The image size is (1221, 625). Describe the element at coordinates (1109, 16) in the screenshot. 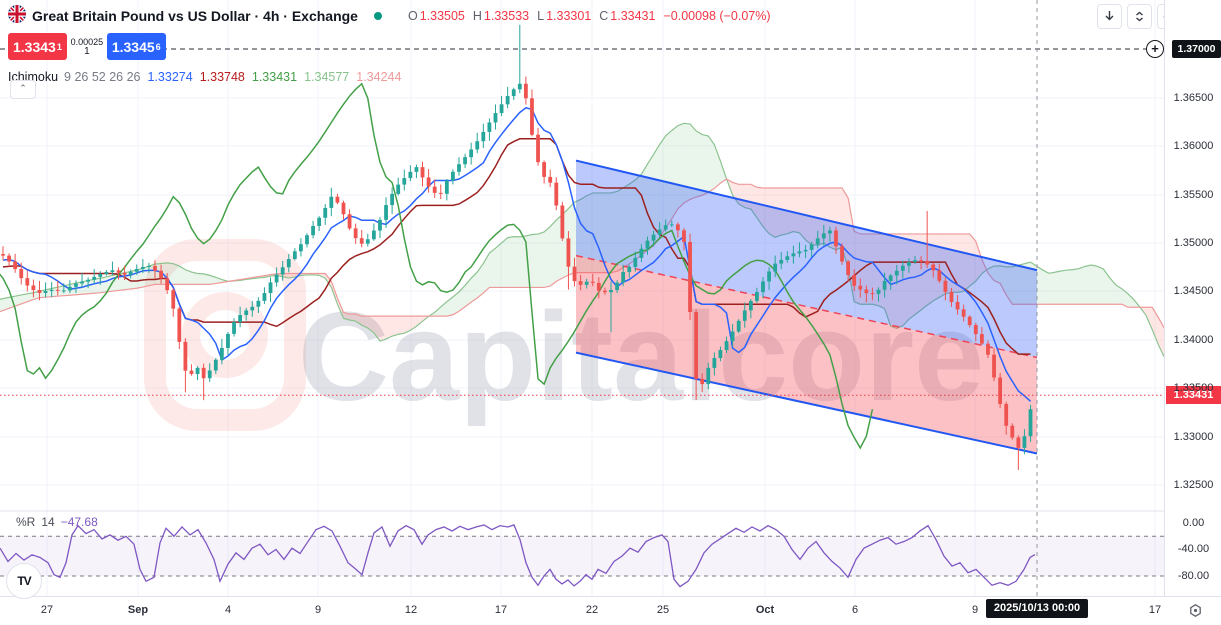

I see `download-icon` at that location.